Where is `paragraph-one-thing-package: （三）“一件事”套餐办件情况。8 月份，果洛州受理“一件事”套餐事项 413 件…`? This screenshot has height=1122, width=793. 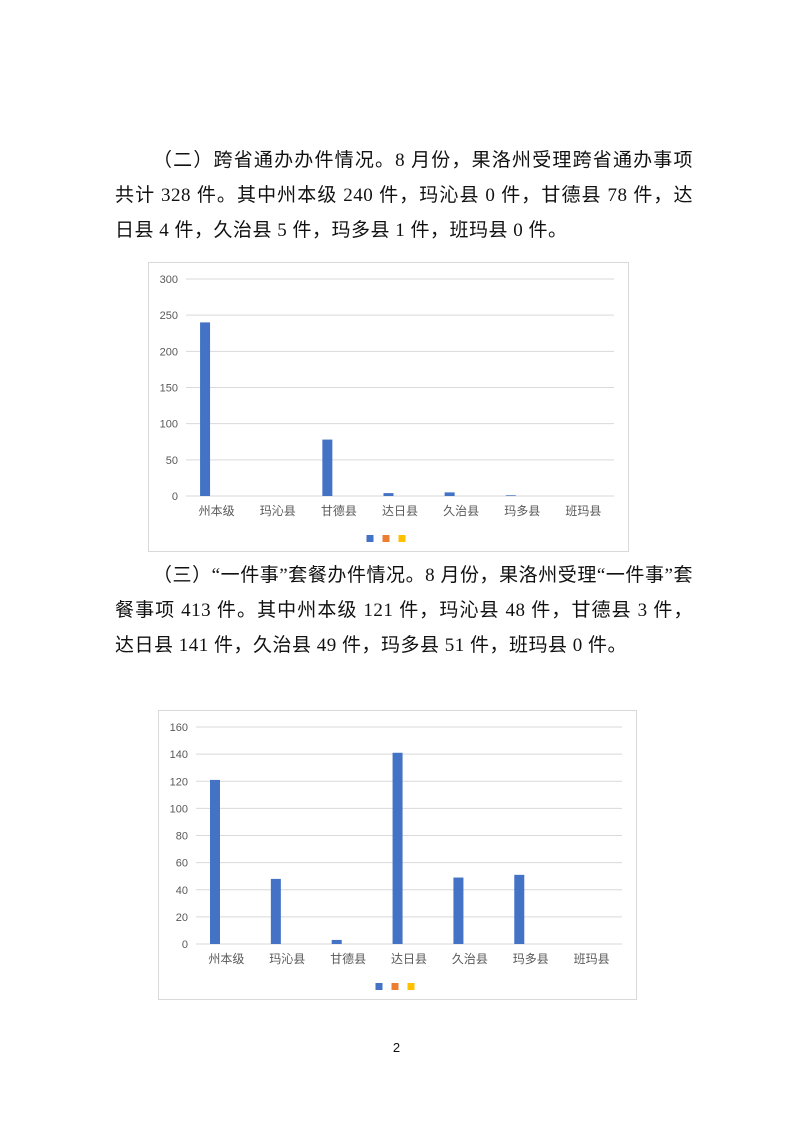
paragraph-one-thing-package: （三）“一件事”套餐办件情况。8 月份，果洛州受理“一件事”套餐事项 413 件… is located at coordinates (404, 610).